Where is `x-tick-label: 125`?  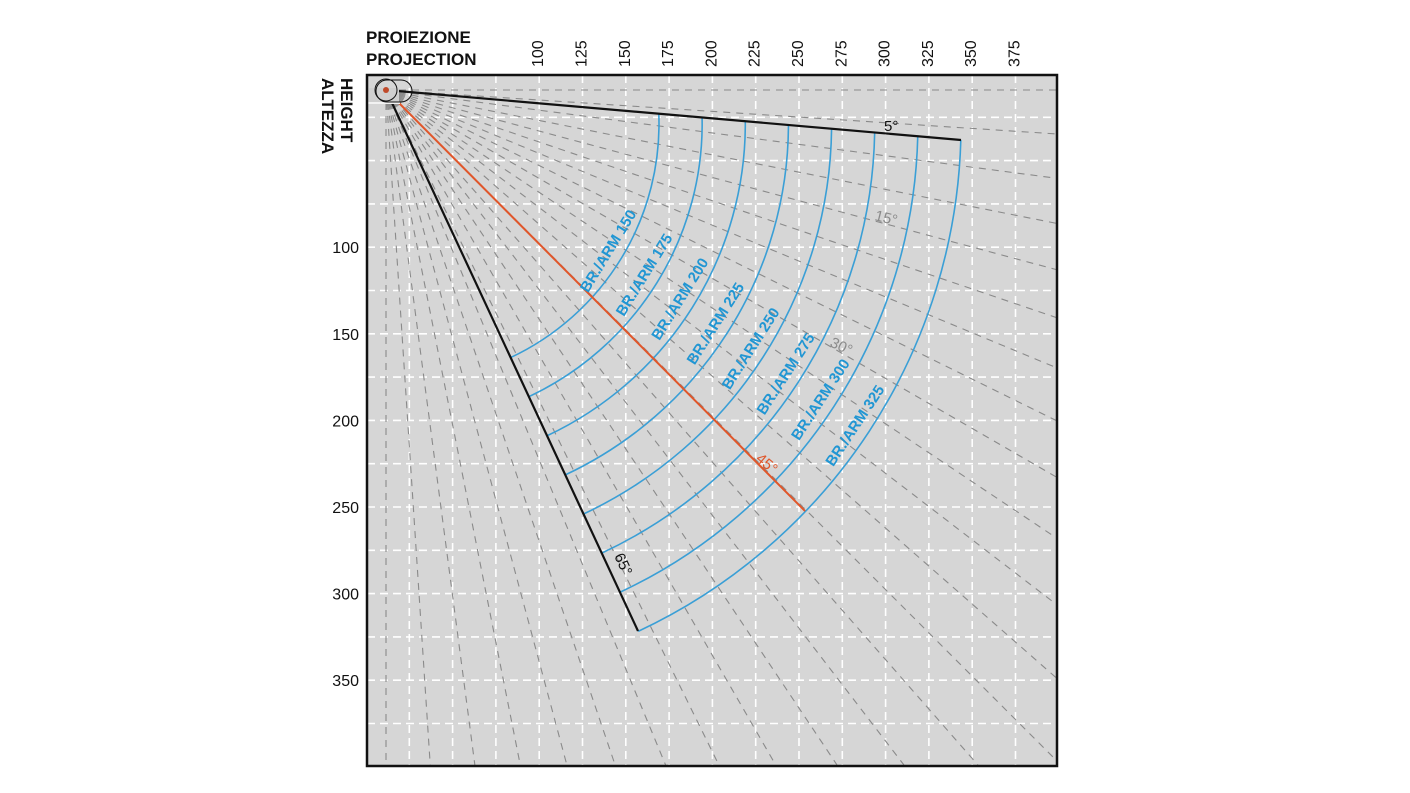 x-tick-label: 125 is located at coordinates (582, 53).